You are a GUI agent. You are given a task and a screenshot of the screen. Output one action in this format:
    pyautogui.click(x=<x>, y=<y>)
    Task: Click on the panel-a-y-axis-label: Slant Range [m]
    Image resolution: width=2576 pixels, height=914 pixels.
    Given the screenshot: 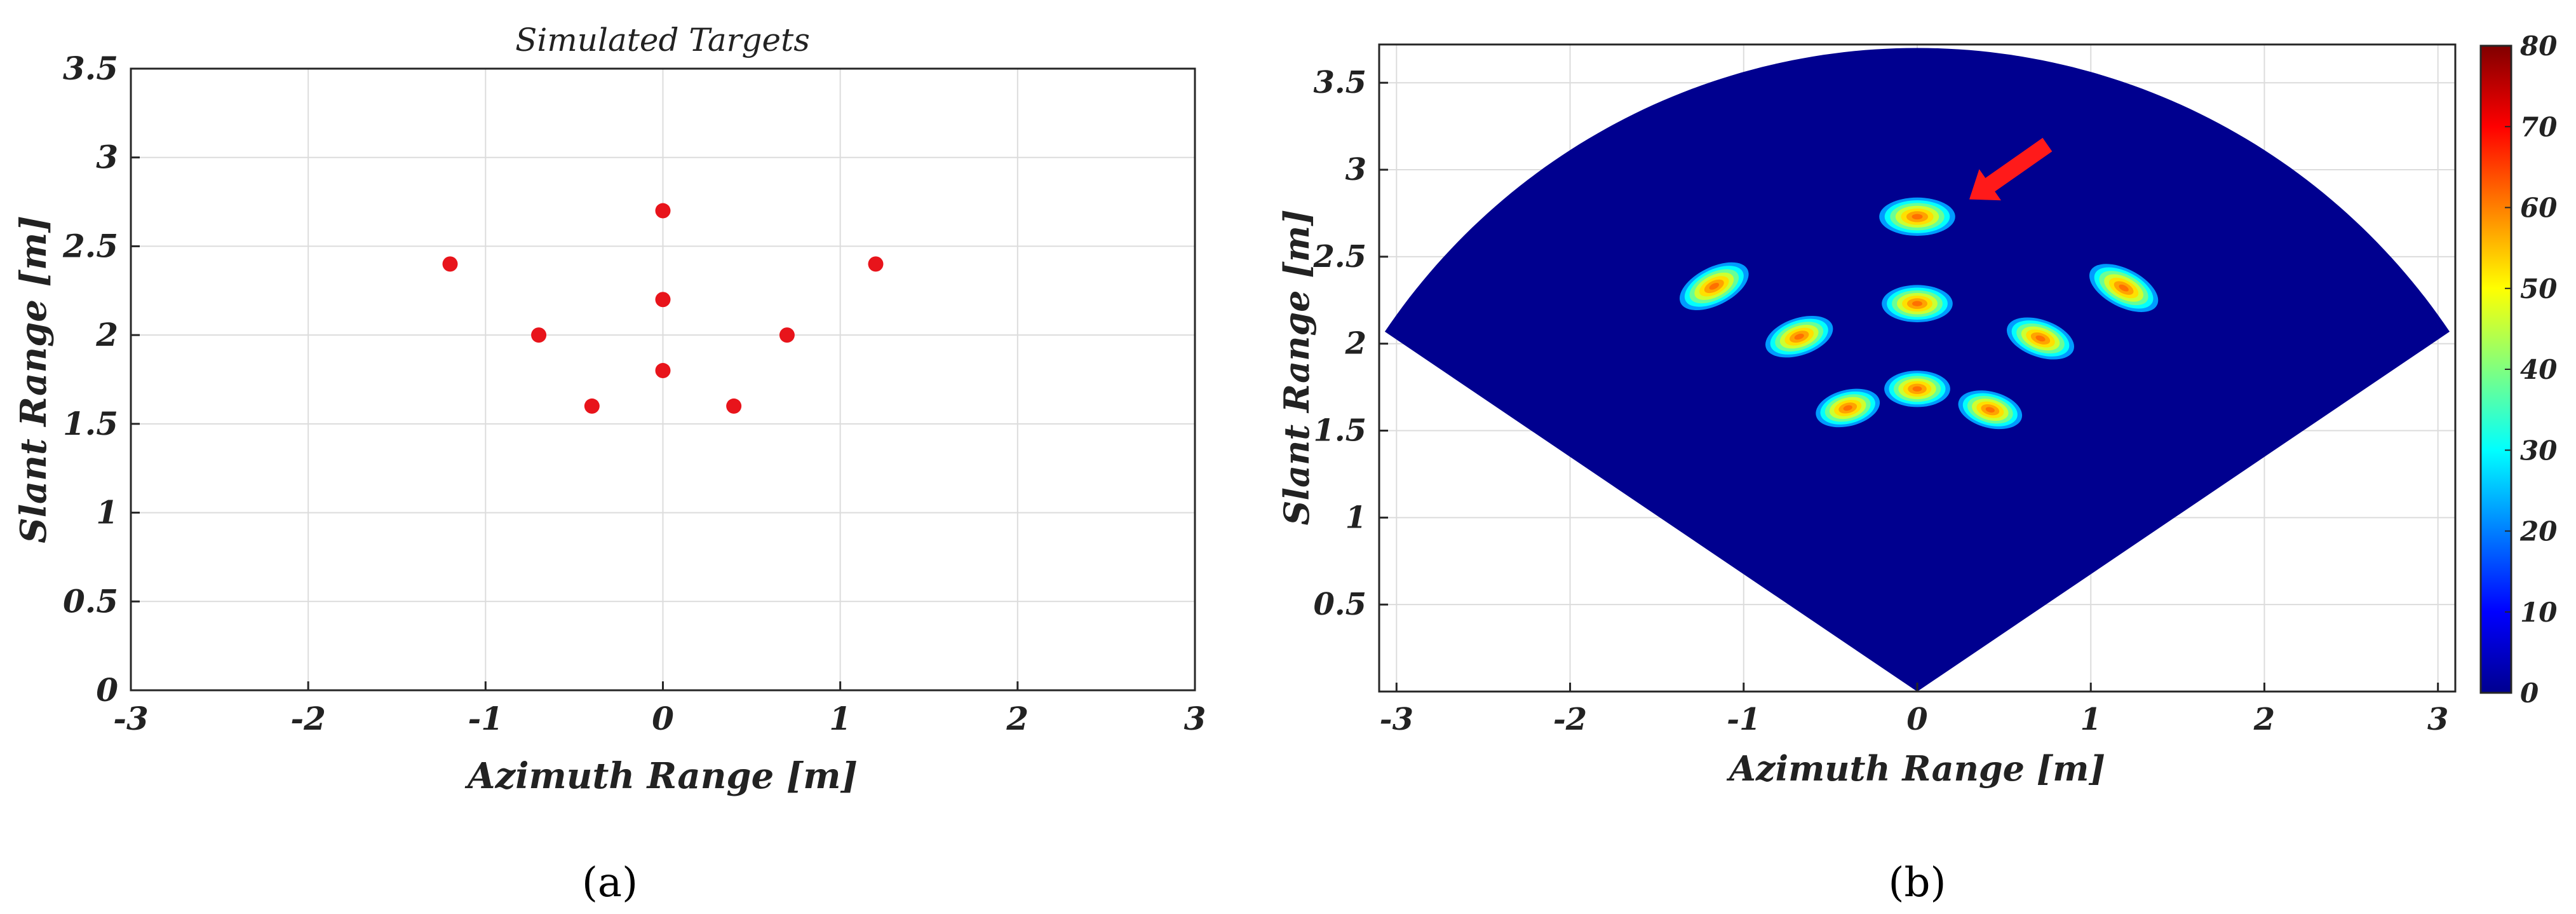 What is the action you would take?
    pyautogui.click(x=34, y=379)
    